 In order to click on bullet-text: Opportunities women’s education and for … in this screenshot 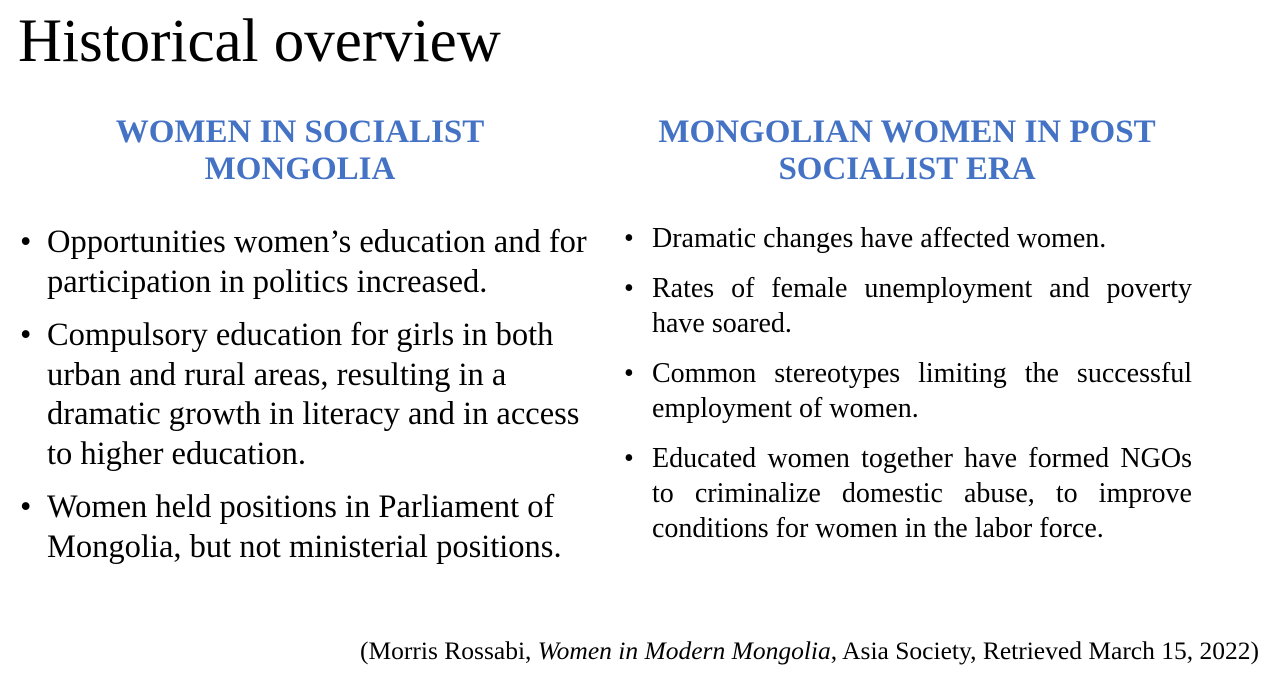, I will do `click(317, 262)`.